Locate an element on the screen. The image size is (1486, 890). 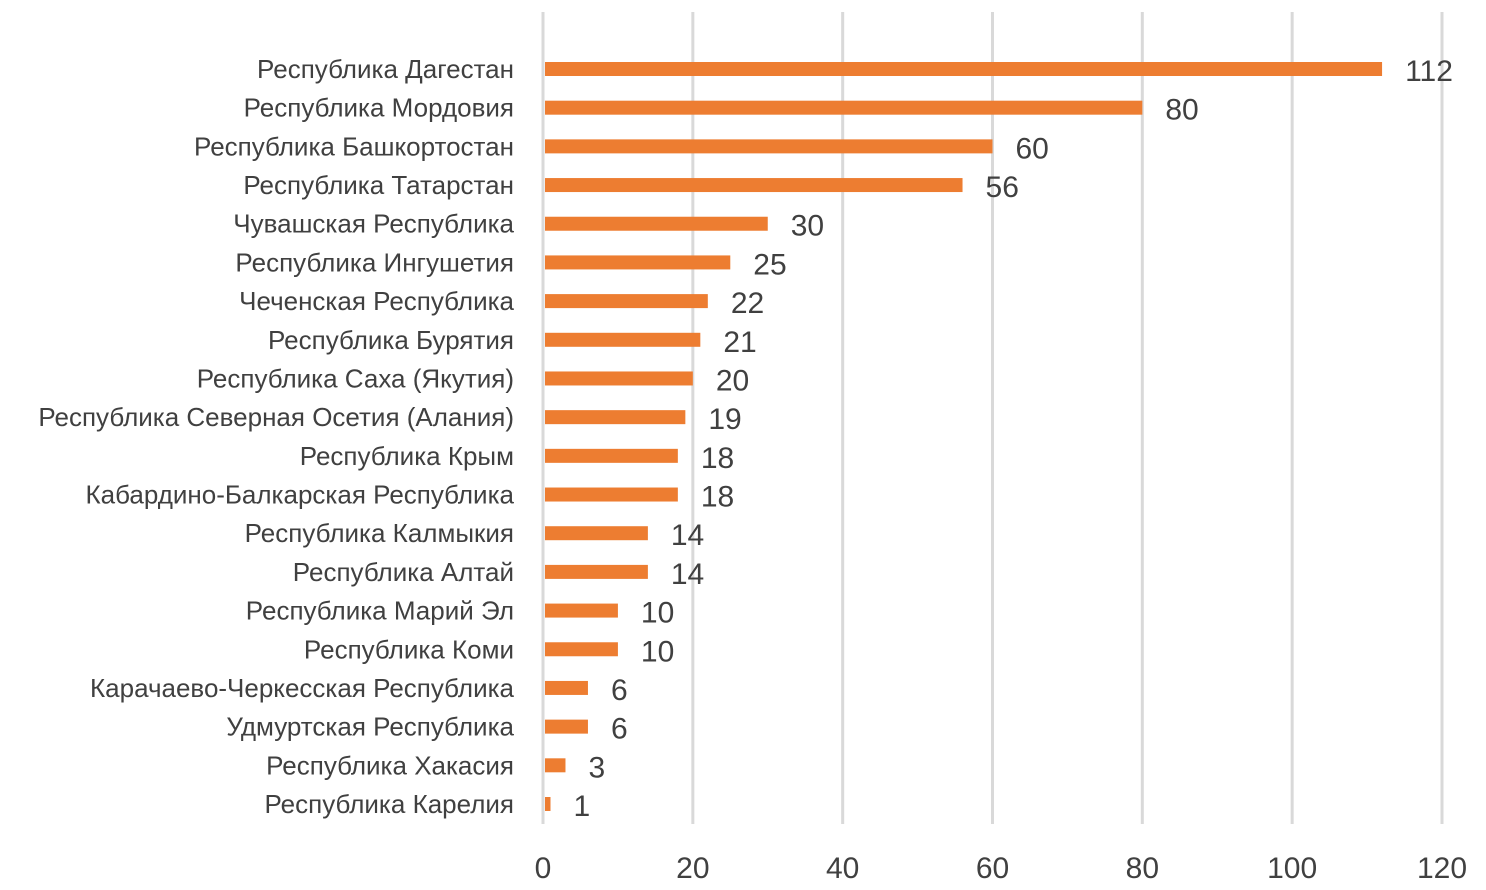
data-label: 19 is located at coordinates (724, 419).